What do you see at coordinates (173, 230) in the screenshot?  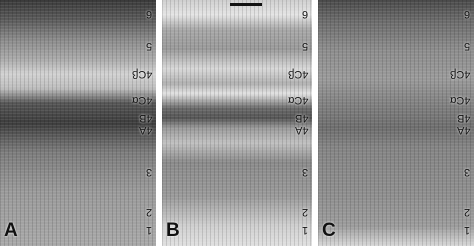 I see `panel-label: B` at bounding box center [173, 230].